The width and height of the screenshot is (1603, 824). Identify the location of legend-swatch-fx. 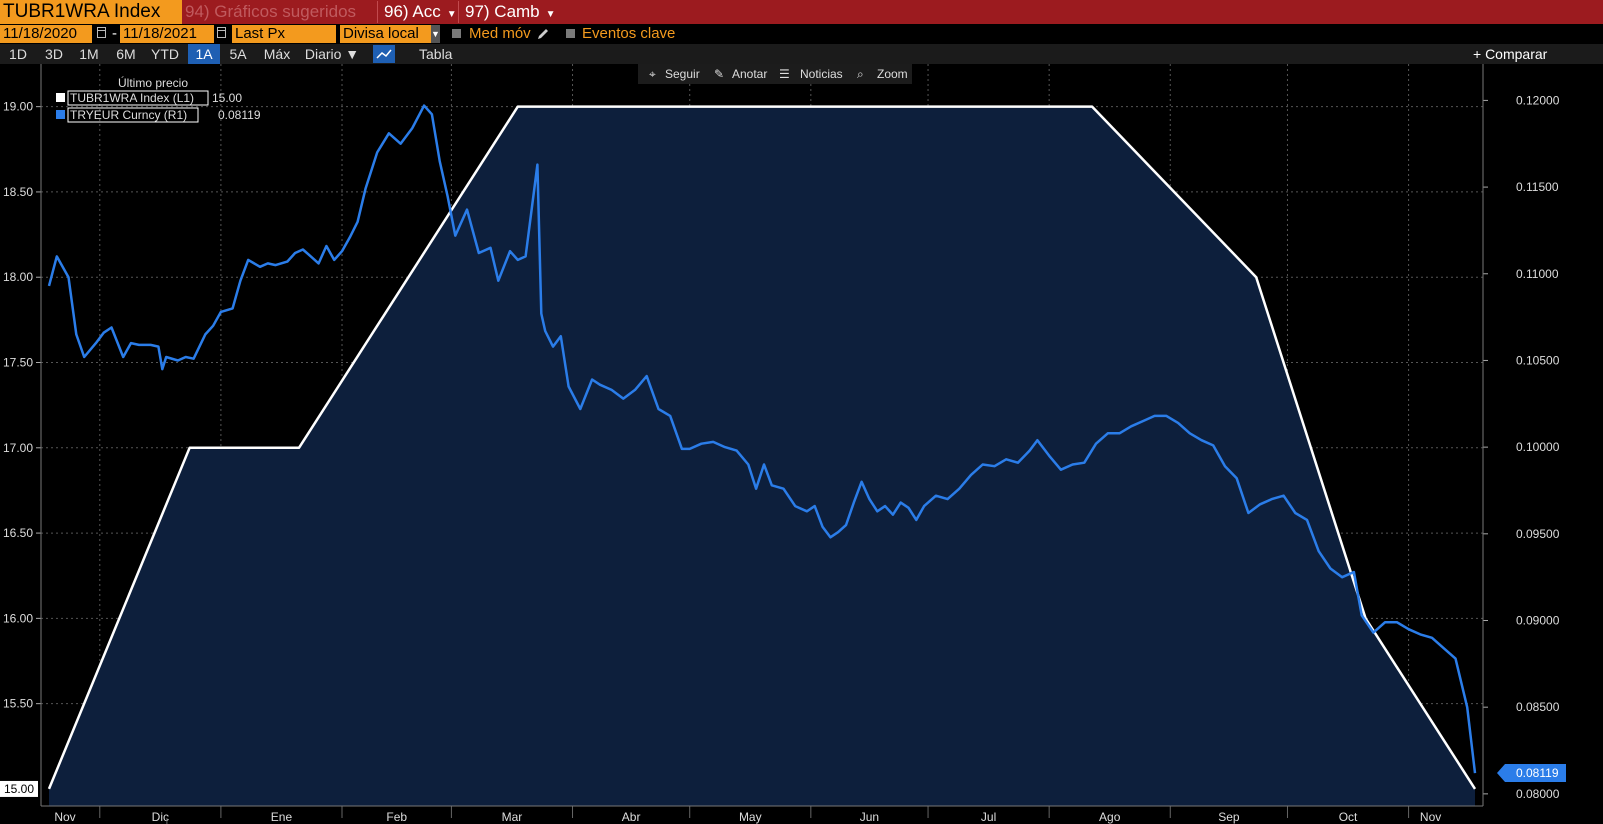
(60, 114).